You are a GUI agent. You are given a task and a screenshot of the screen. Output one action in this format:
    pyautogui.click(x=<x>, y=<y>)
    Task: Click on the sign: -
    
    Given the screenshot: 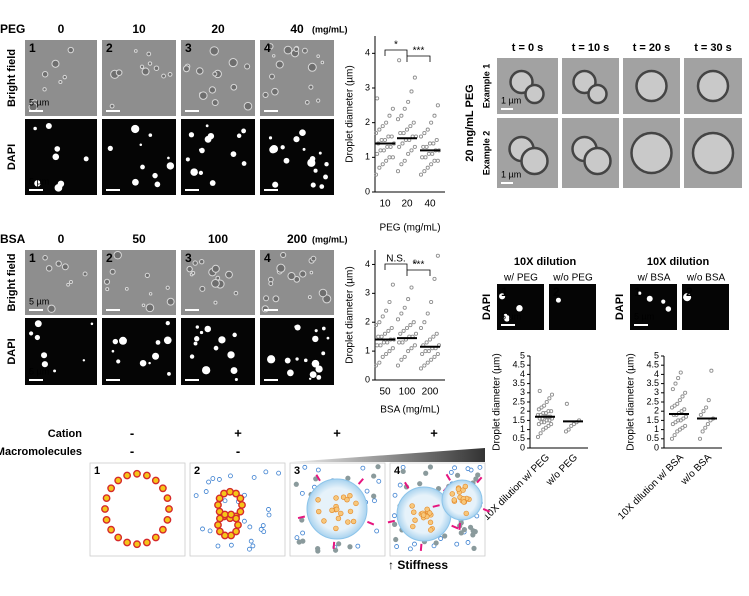 What is the action you would take?
    pyautogui.click(x=238, y=450)
    